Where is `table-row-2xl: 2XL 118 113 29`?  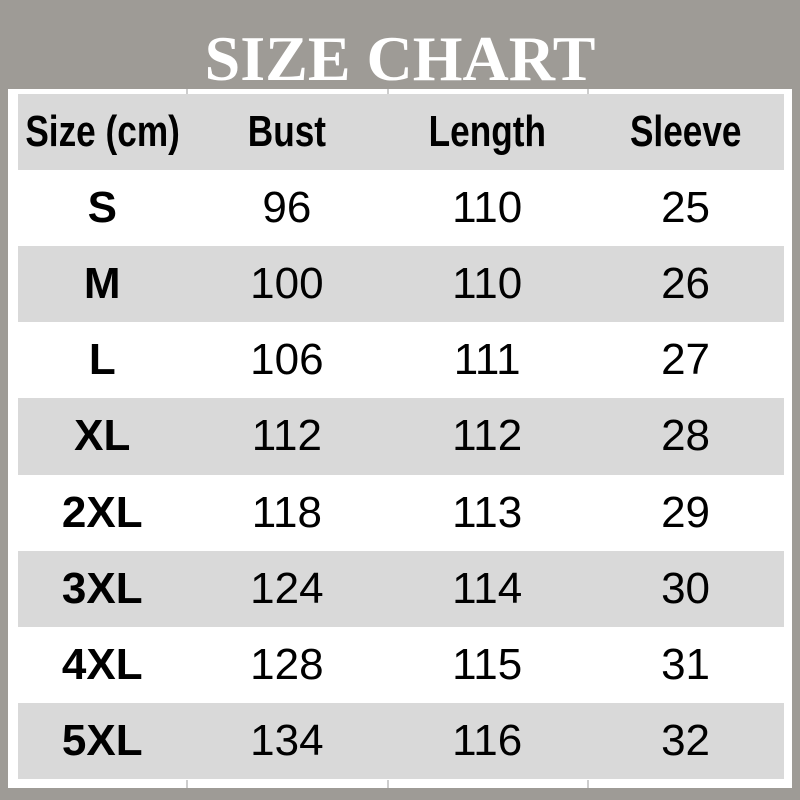 table-row-2xl: 2XL 118 113 29 is located at coordinates (401, 512).